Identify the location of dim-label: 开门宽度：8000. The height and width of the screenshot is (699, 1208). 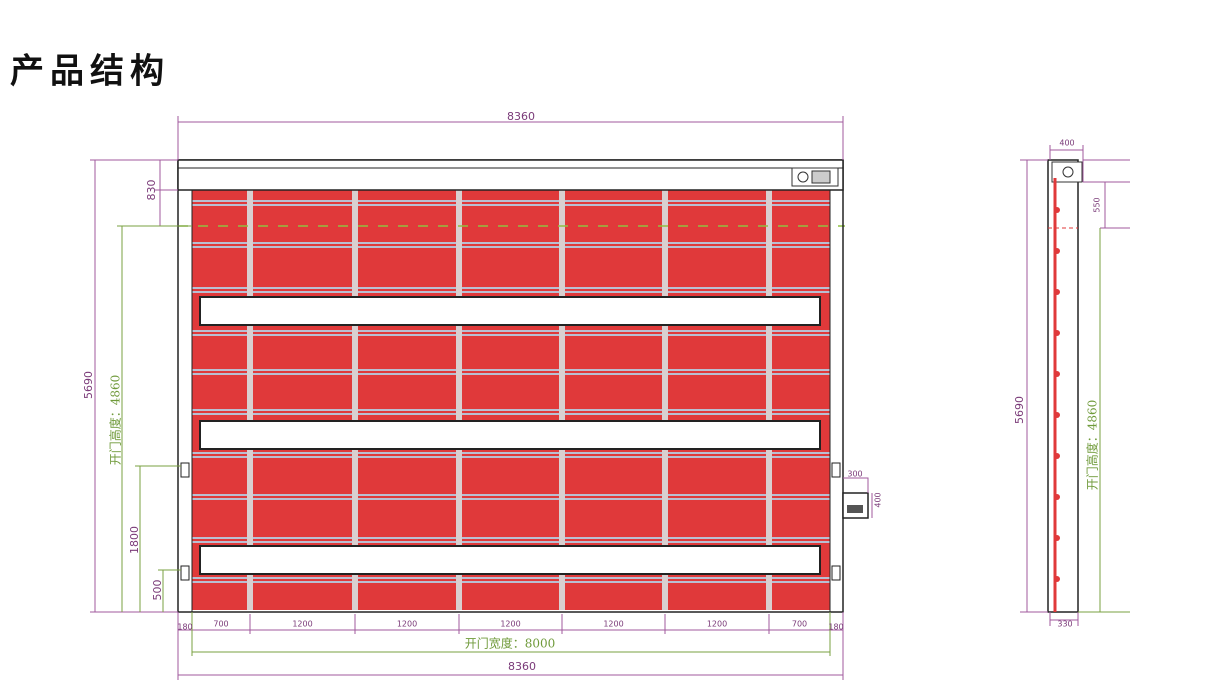
(510, 643).